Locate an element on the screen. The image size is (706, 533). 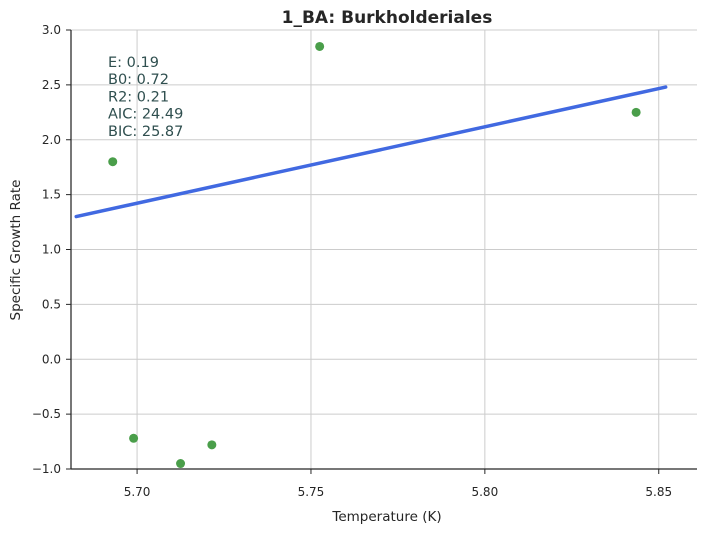
y-tick-label: 1.5 is located at coordinates (51, 195).